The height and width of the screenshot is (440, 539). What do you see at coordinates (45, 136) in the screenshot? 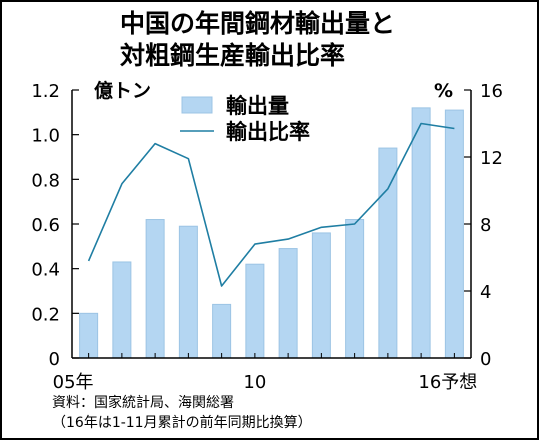
I see `left-tick-label: 1.0` at bounding box center [45, 136].